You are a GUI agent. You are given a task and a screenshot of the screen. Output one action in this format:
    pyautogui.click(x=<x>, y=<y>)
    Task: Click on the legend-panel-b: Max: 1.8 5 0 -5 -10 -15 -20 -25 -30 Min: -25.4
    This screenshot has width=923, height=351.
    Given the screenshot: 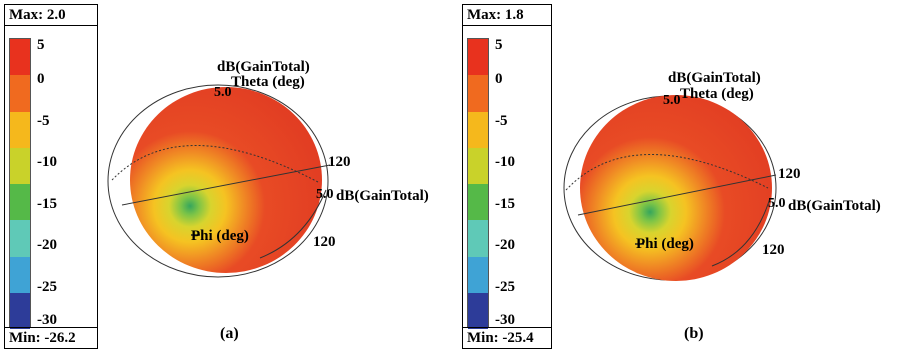 What is the action you would take?
    pyautogui.click(x=507, y=176)
    